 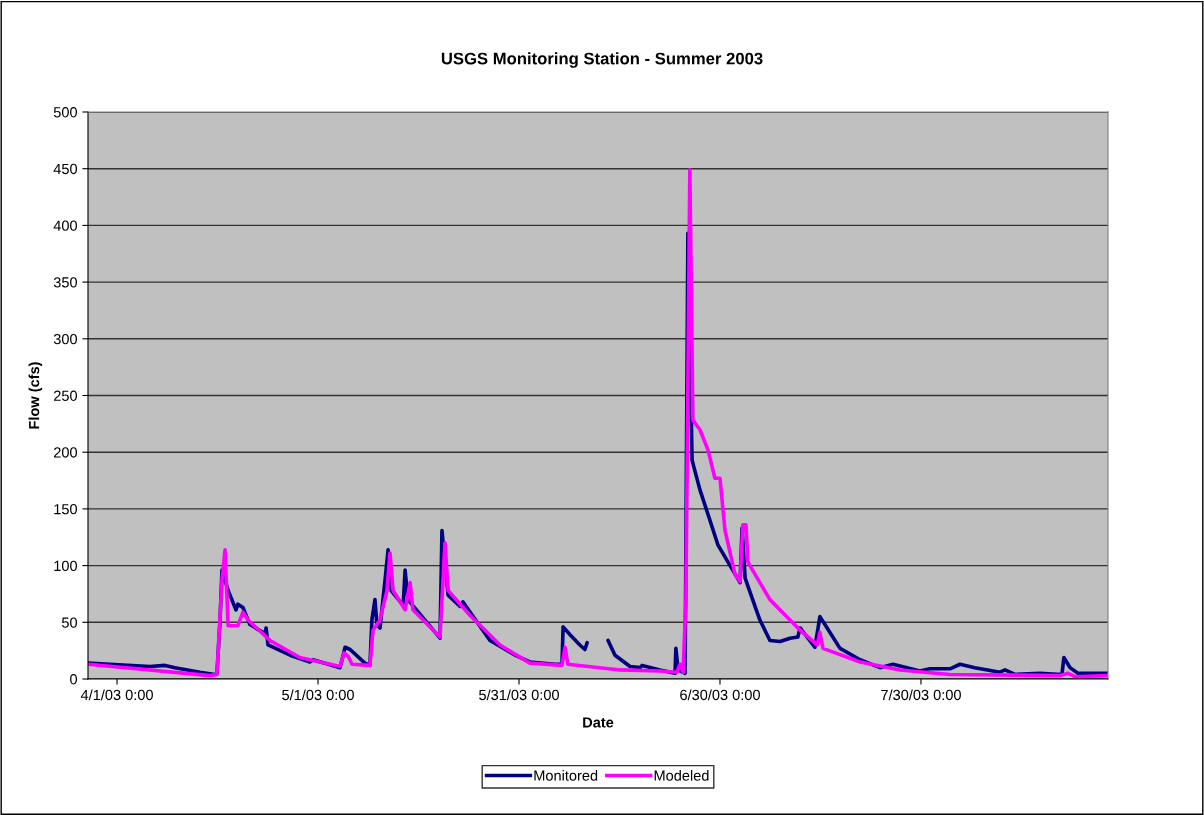 I want to click on y-tick-label: 0, so click(x=74, y=679).